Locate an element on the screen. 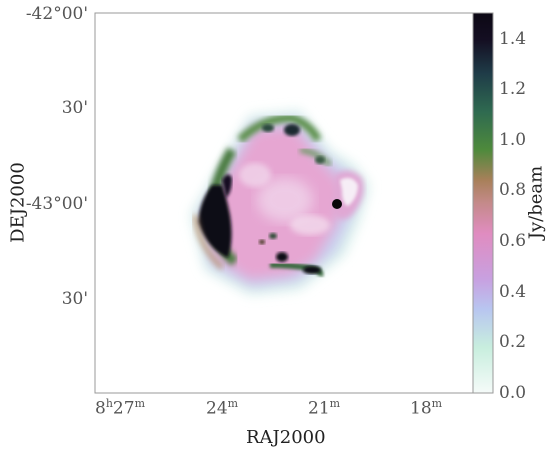 The image size is (550, 453). colorbar-tick-label: 1.0 is located at coordinates (513, 140).